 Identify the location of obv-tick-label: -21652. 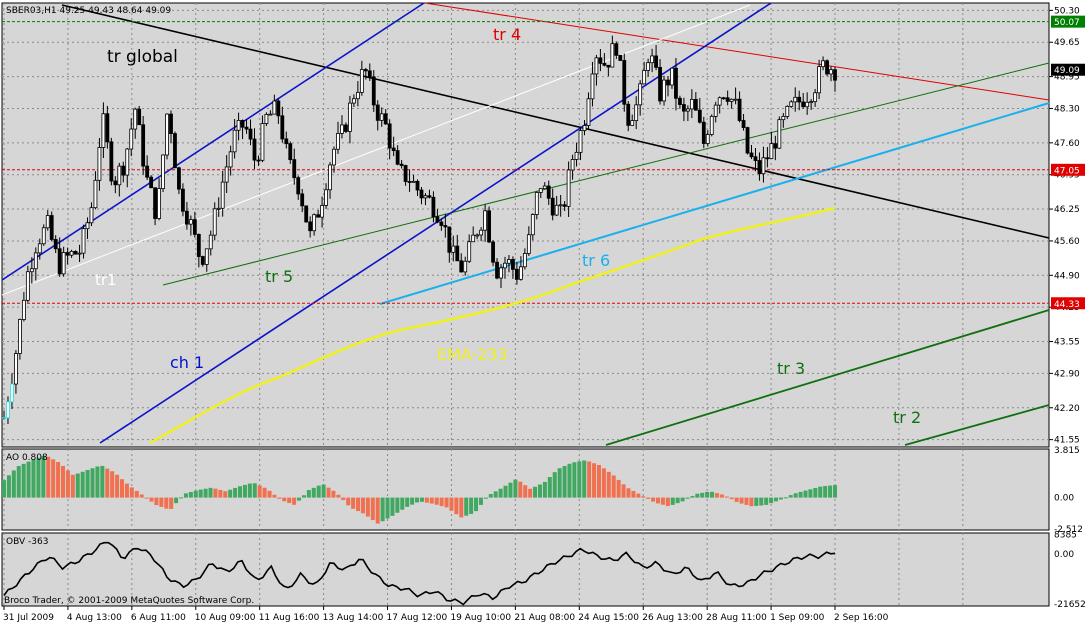
(1070, 605).